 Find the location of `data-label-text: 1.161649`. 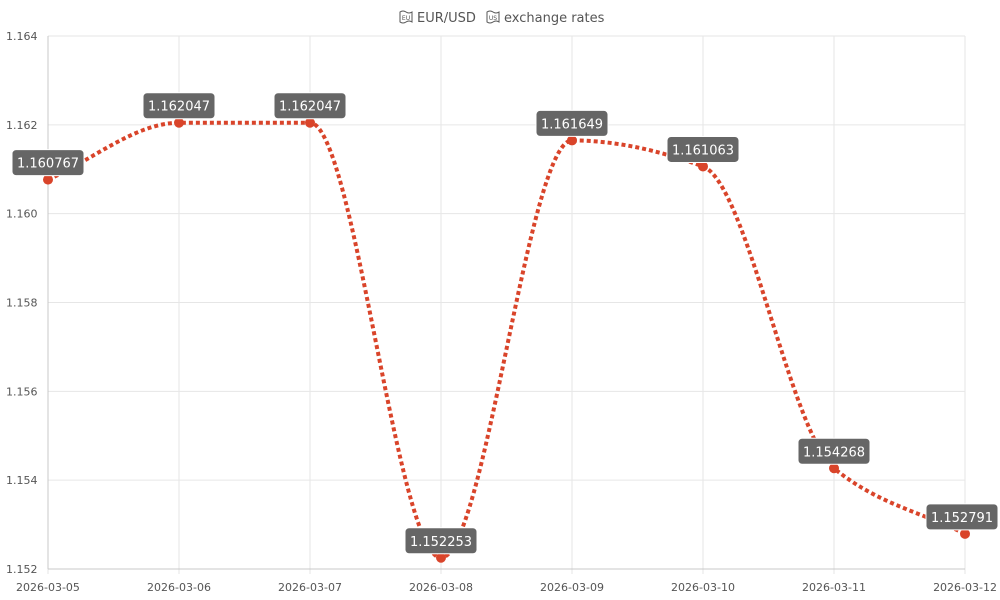

data-label-text: 1.161649 is located at coordinates (572, 124).